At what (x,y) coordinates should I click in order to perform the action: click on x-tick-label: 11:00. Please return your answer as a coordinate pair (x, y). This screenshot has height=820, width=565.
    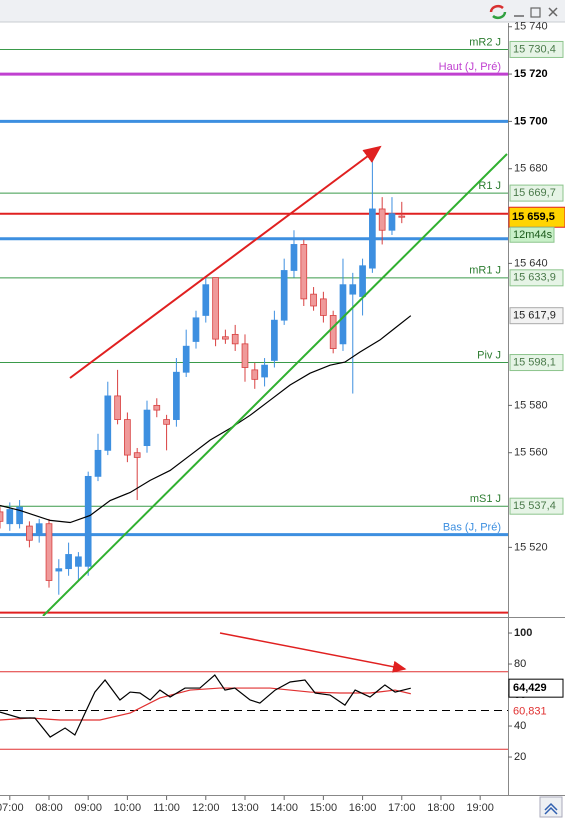
    Looking at the image, I should click on (166, 808).